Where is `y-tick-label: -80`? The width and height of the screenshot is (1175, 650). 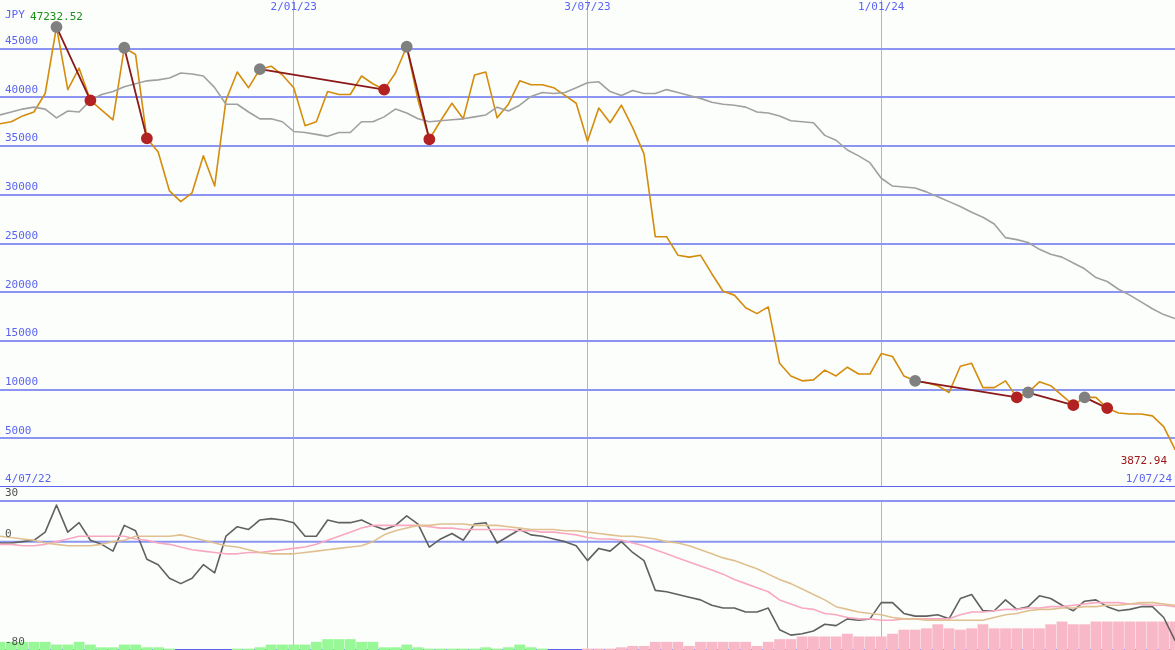
y-tick-label: -80 is located at coordinates (15, 642).